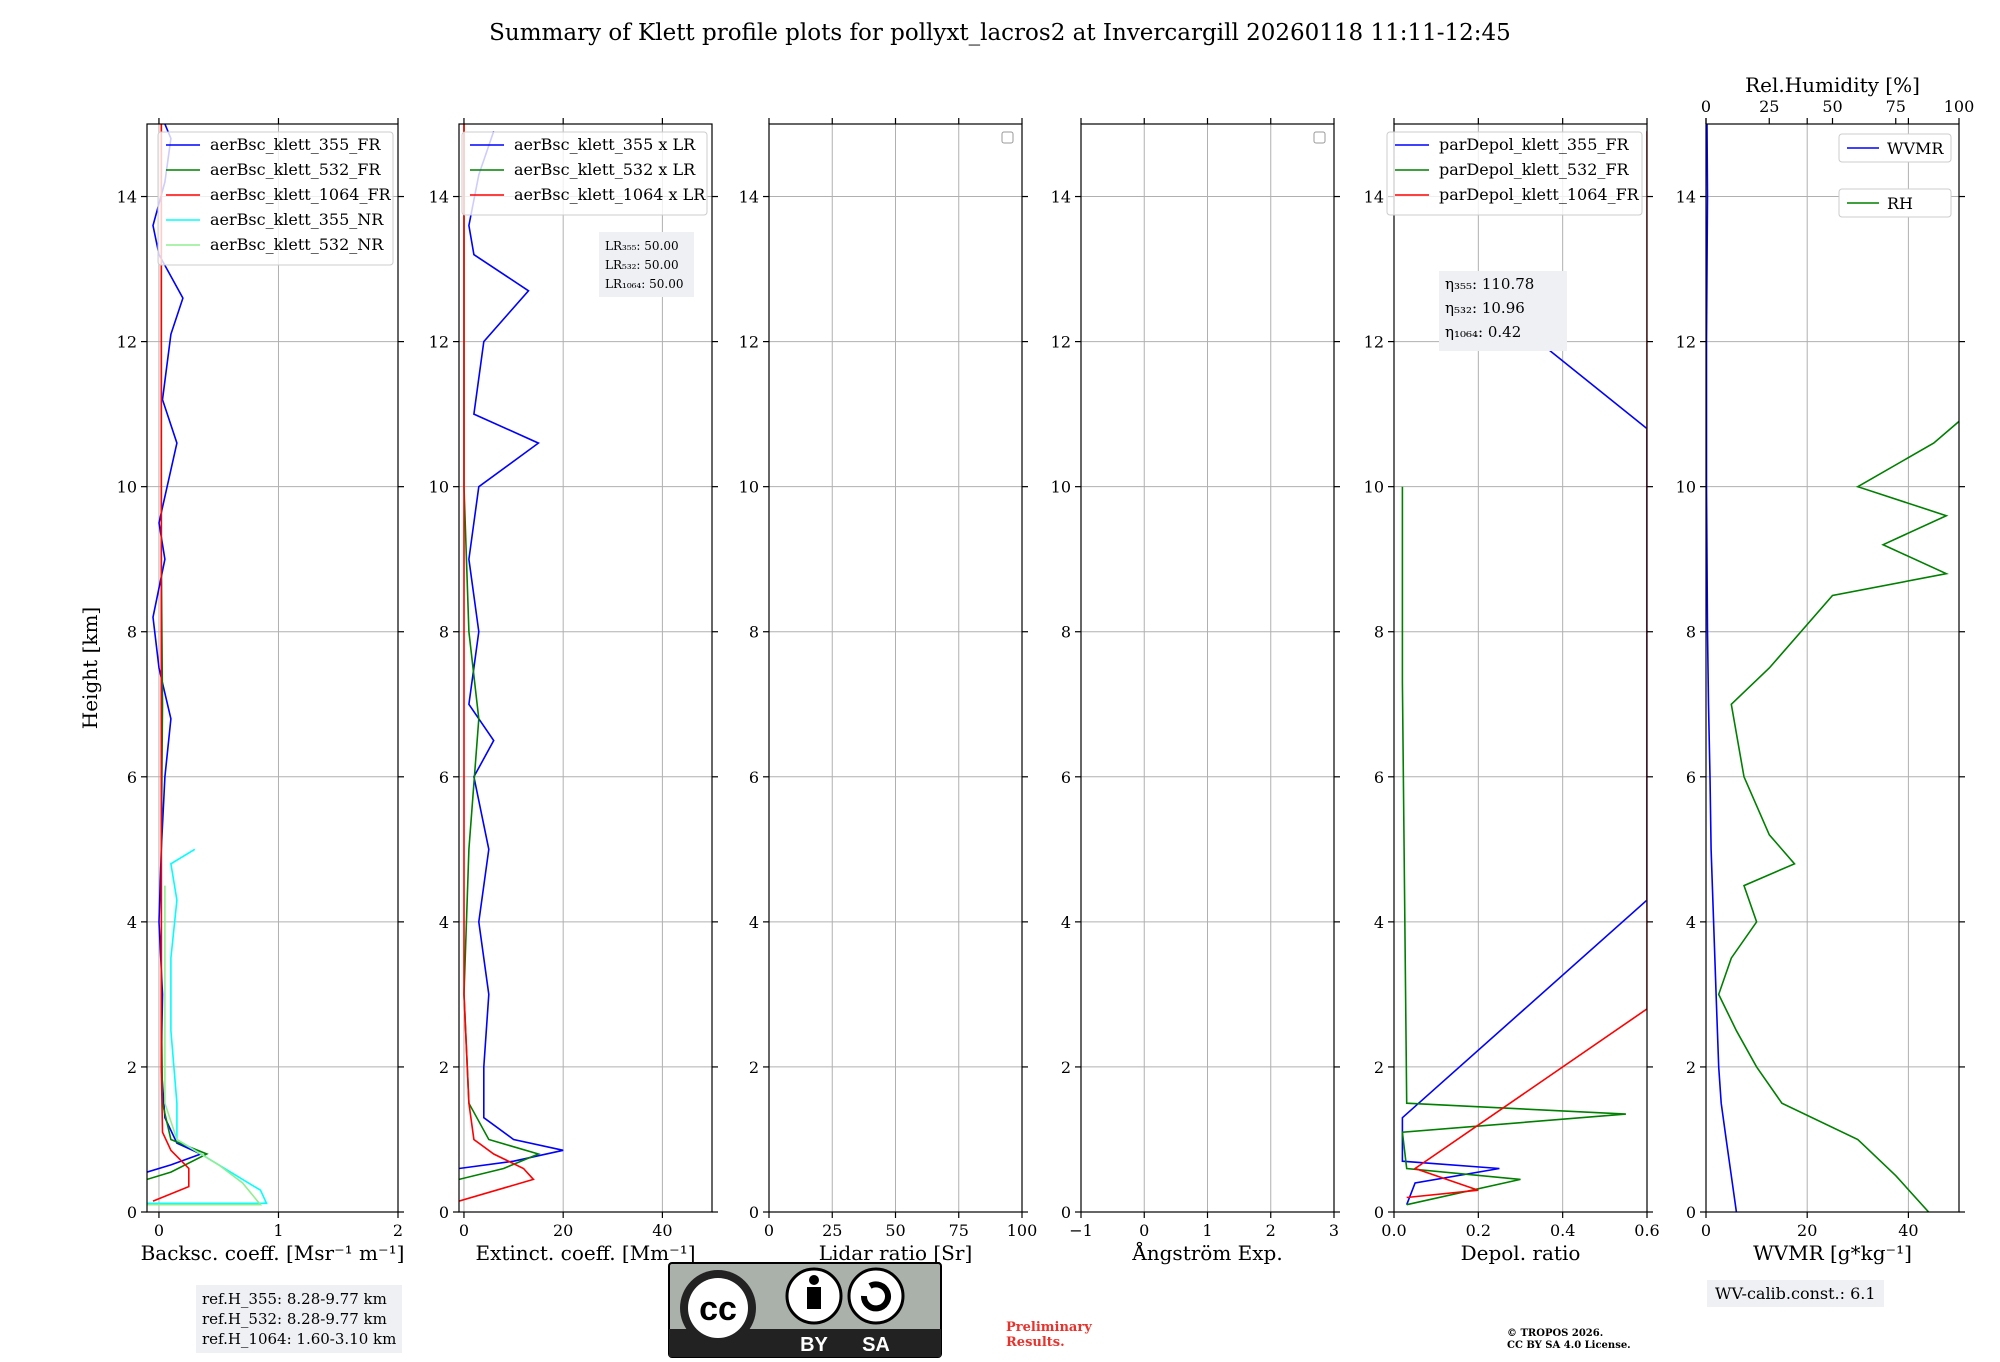 The width and height of the screenshot is (2000, 1362). Describe the element at coordinates (876, 1345) in the screenshot. I see `sa-text: SA` at that location.